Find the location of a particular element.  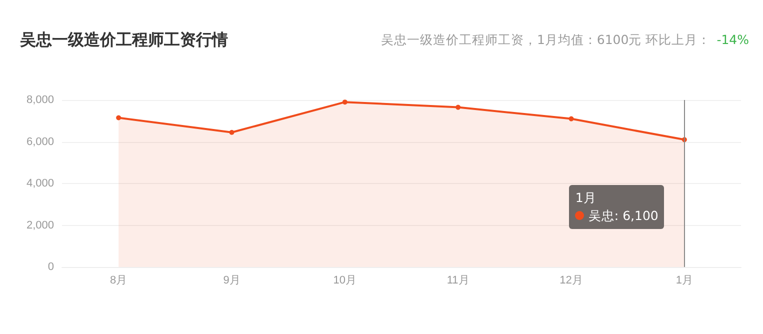

y-tick-label: 0 is located at coordinates (51, 267).